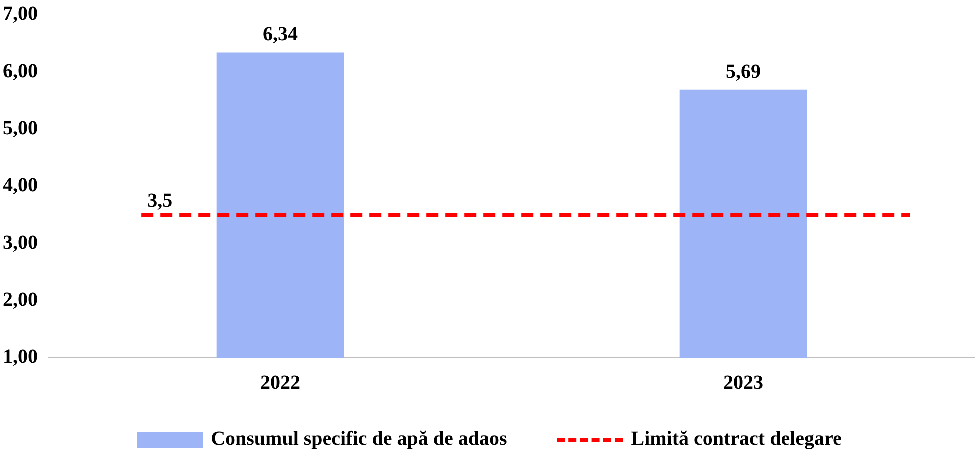 This screenshot has height=459, width=979. I want to click on y-tick-label: 4,00, so click(20, 185).